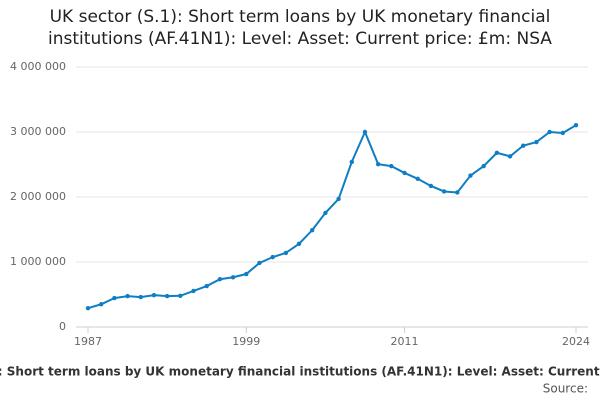  I want to click on x-tick-label: 2024, so click(576, 341).